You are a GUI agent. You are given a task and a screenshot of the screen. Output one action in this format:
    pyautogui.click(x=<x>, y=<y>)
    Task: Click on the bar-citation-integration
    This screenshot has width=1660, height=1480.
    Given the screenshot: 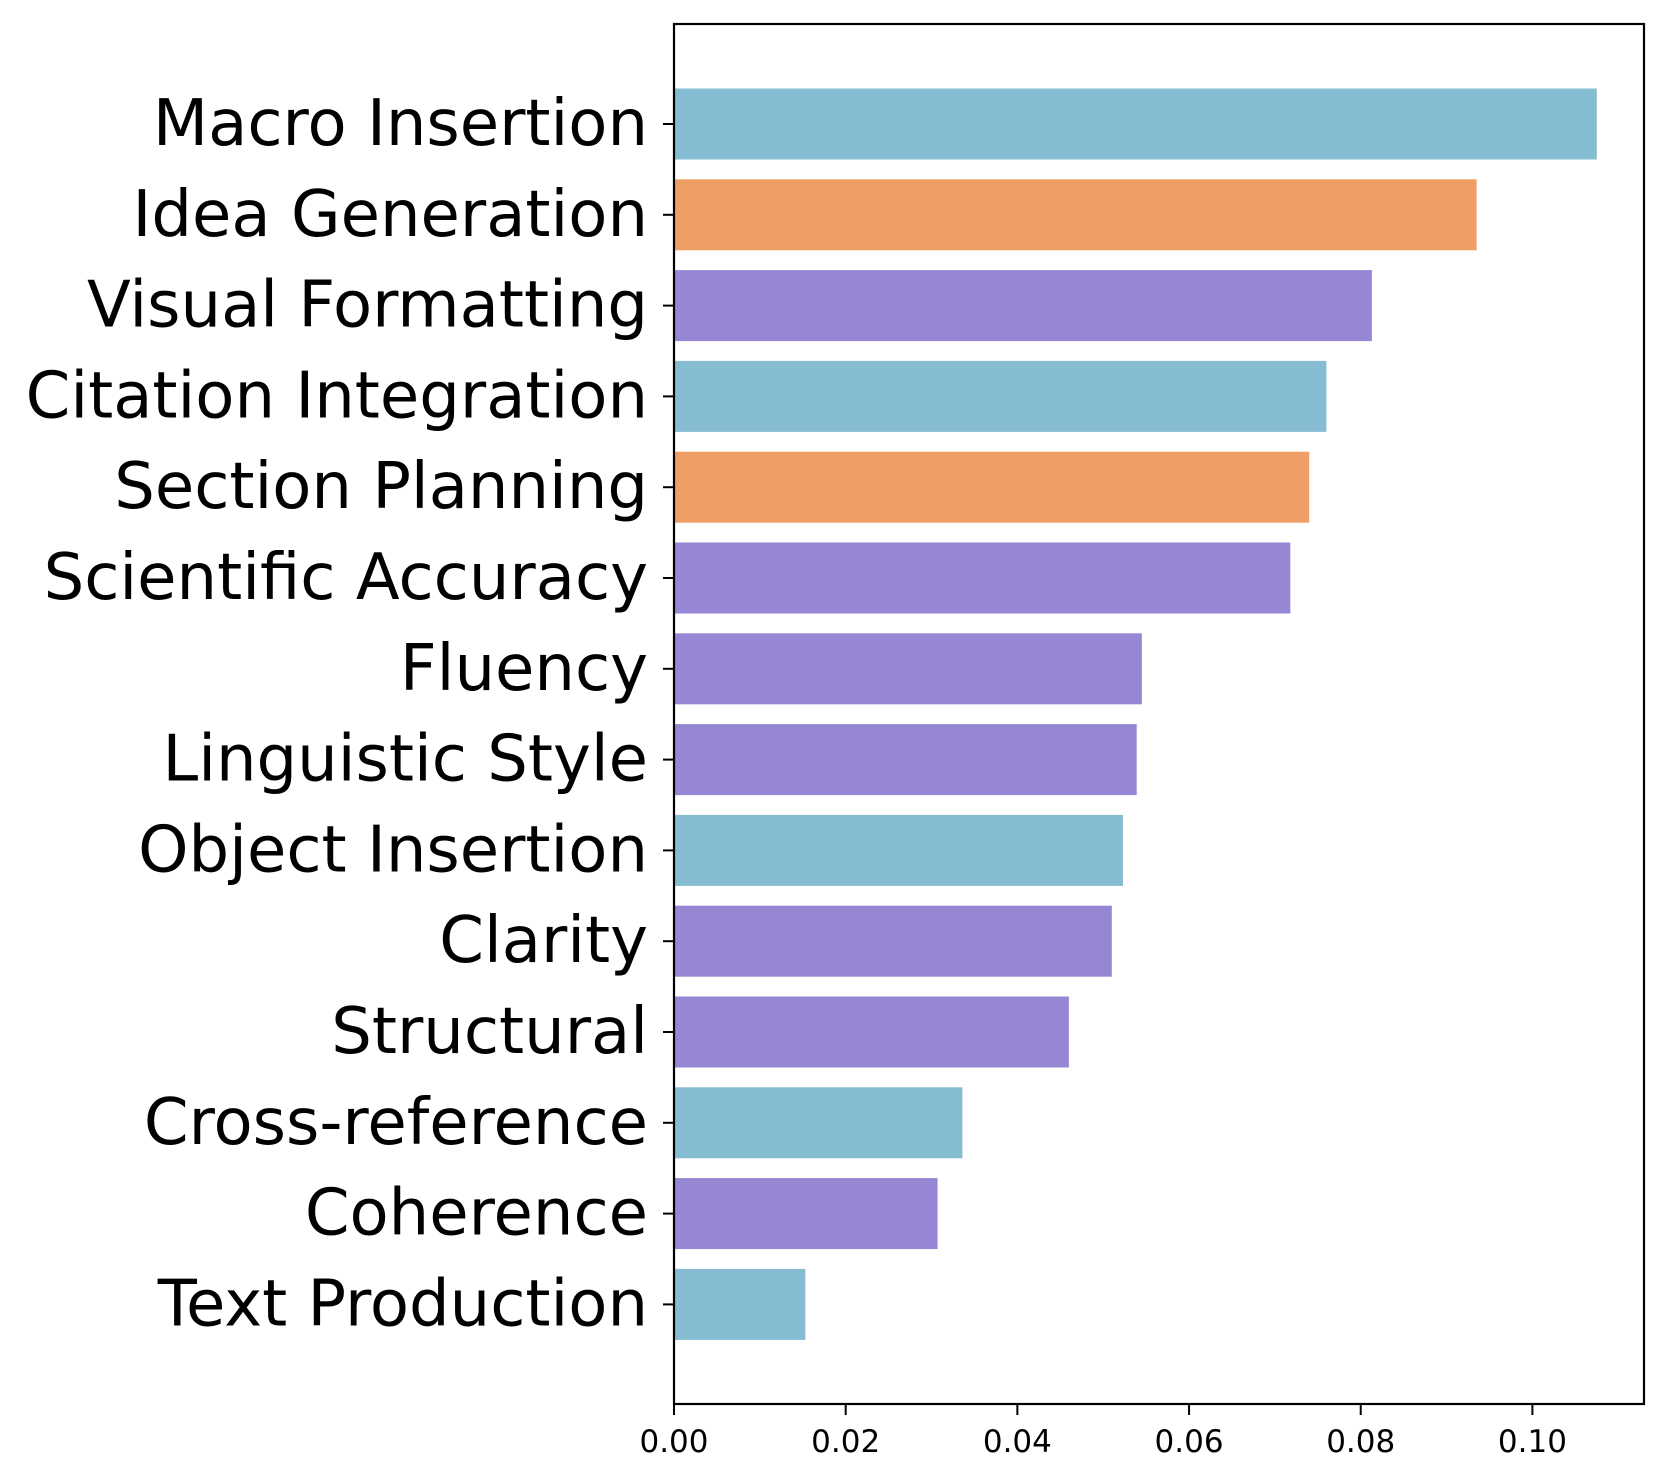 What is the action you would take?
    pyautogui.click(x=1000, y=396)
    